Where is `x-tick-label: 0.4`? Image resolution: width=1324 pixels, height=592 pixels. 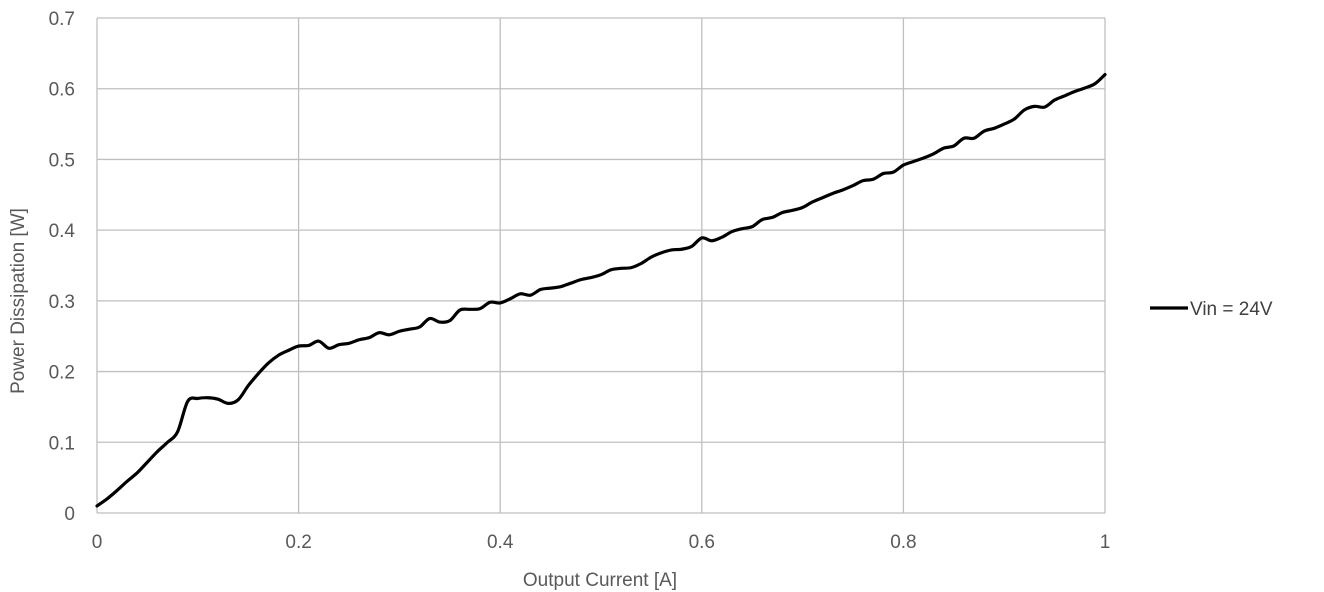 x-tick-label: 0.4 is located at coordinates (500, 542).